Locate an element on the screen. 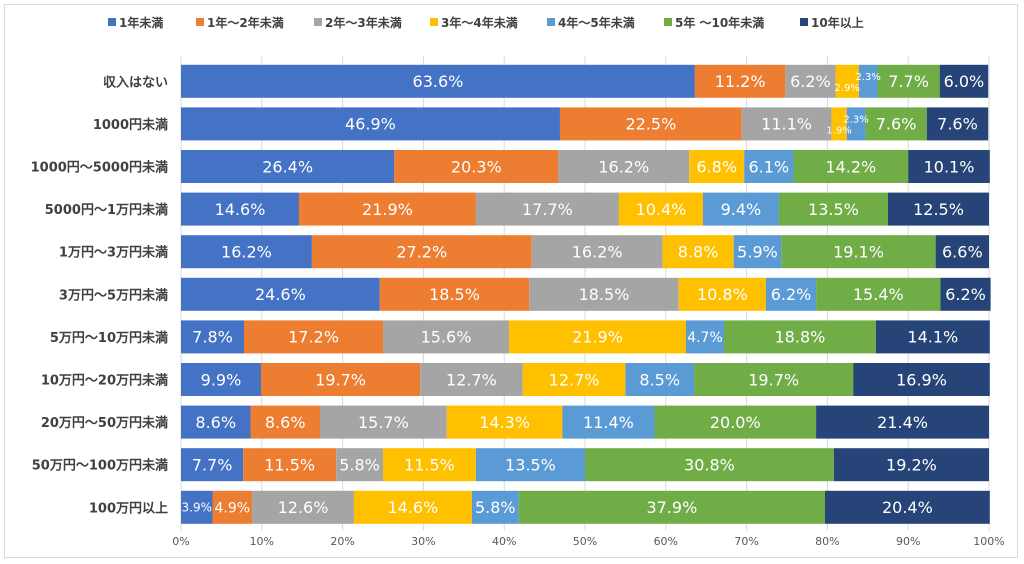 The image size is (1024, 564). data-label: 46.9% is located at coordinates (370, 124).